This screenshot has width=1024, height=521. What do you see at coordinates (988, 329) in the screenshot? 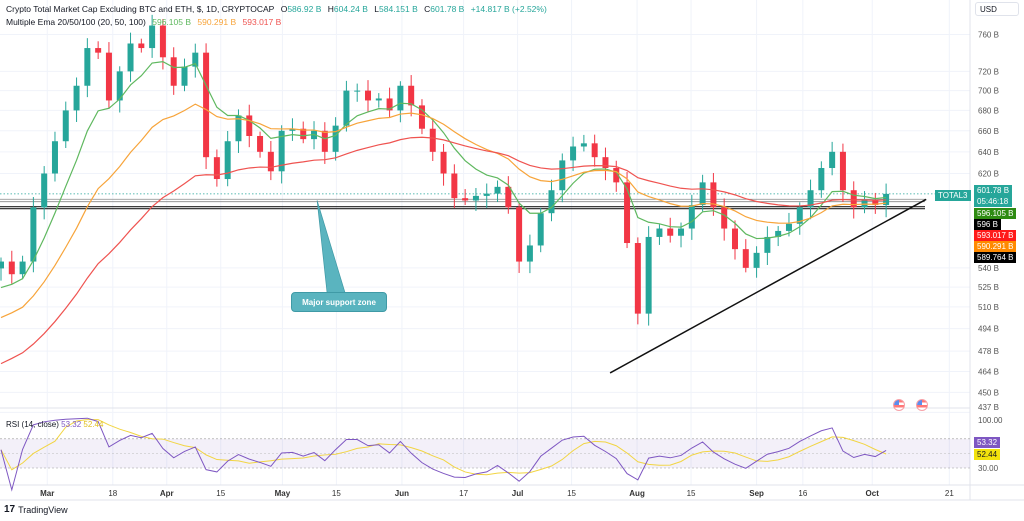
I see `price-tick-label: 494 B` at bounding box center [988, 329].